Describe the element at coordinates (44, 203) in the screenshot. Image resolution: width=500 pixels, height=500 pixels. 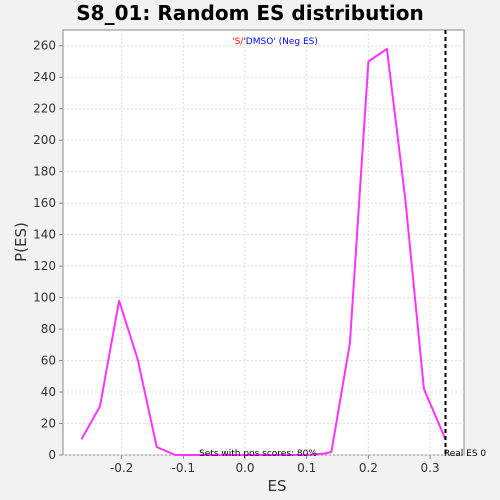
I see `y-tick-label: 160` at that location.